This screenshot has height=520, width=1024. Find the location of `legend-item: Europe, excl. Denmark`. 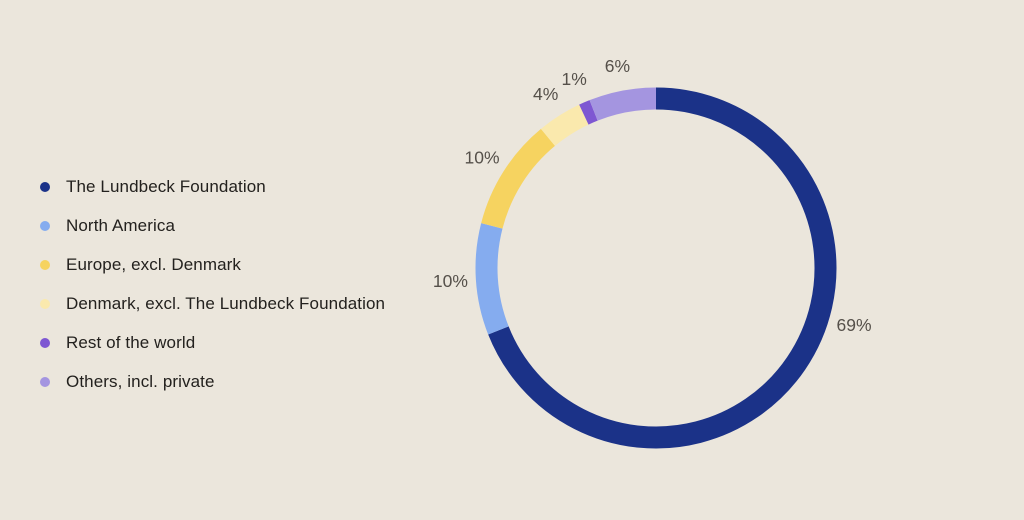

legend-item: Europe, excl. Denmark is located at coordinates (212, 264).